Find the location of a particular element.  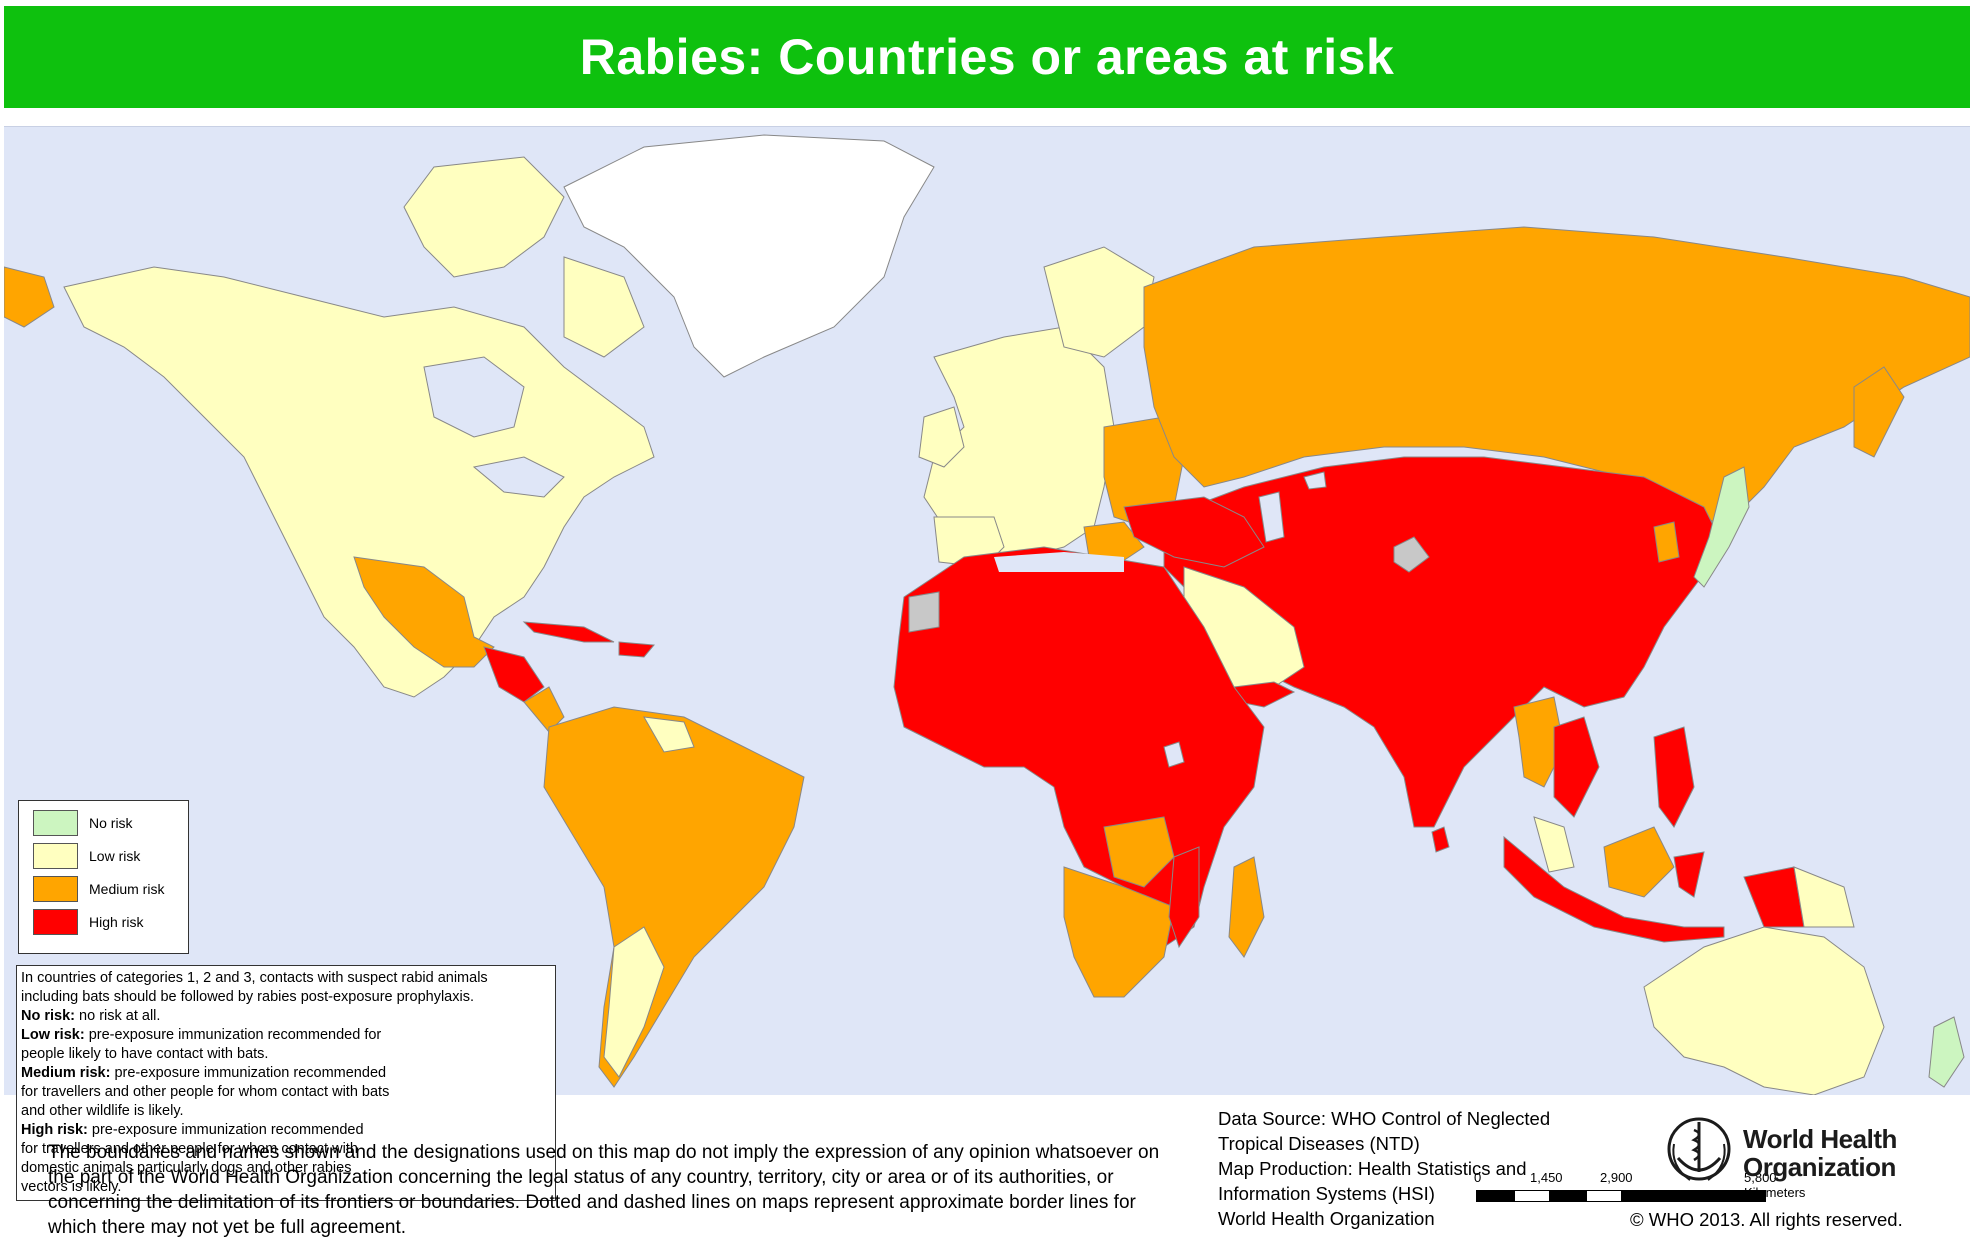

medium-risk-text-1: pre-exposure immunization recommended is located at coordinates (250, 1073).